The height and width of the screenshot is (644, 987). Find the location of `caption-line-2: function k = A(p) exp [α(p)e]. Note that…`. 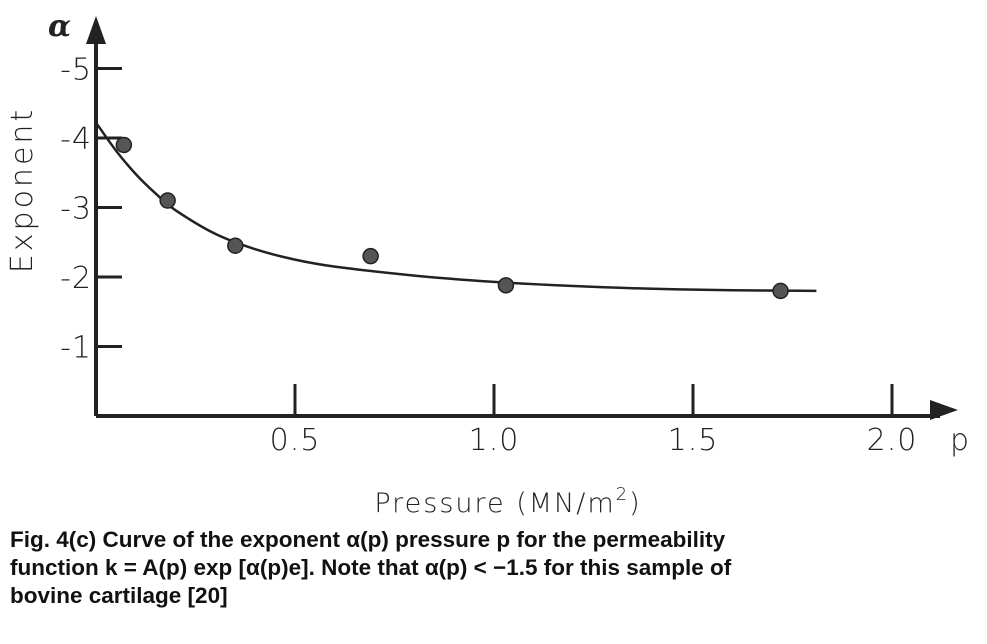

caption-line-2: function k = A(p) exp [α(p)e]. Note that… is located at coordinates (371, 567).